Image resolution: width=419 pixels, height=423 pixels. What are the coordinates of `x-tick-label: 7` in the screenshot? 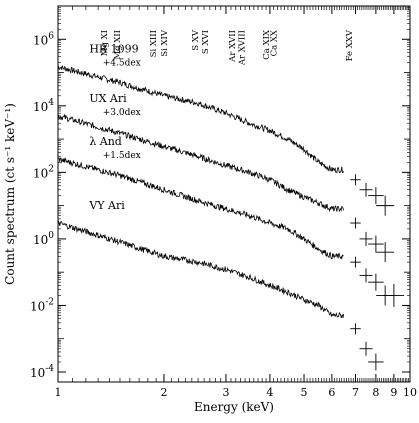 It's located at (355, 392).